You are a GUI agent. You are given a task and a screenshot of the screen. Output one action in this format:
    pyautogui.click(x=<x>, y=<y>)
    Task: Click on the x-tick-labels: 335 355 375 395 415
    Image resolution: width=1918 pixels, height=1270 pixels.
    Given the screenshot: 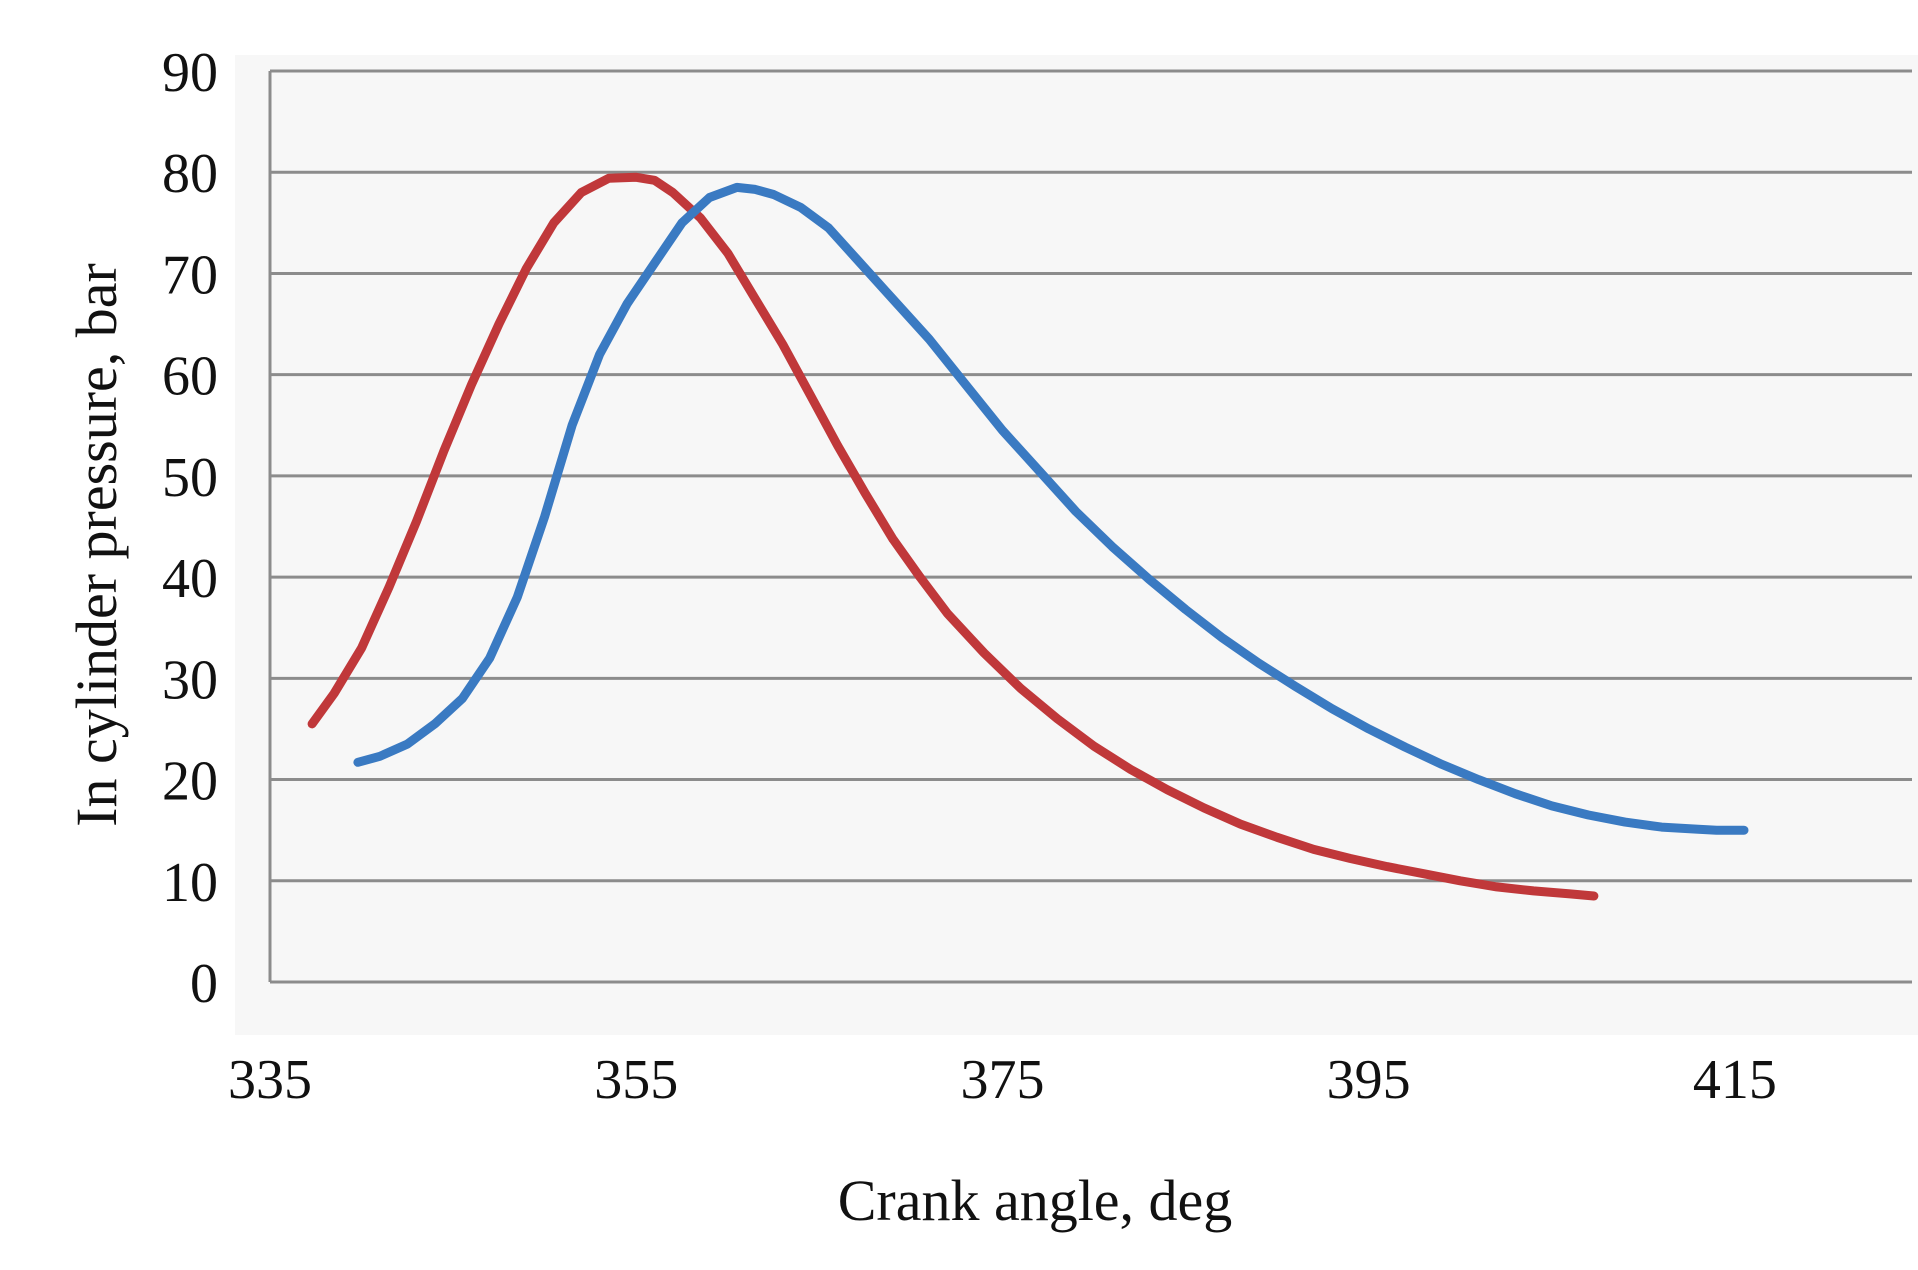 What is the action you would take?
    pyautogui.click(x=1002, y=1080)
    